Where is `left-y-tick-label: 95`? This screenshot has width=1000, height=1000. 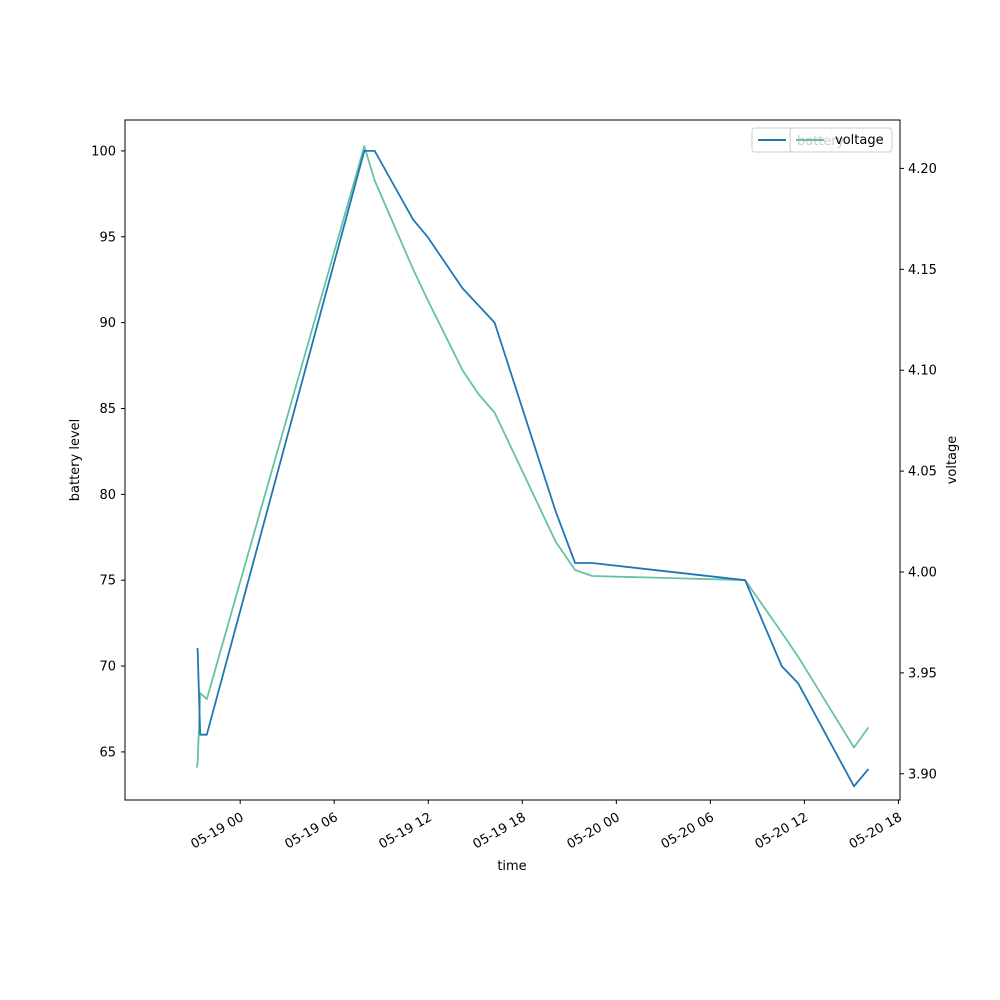 left-y-tick-label: 95 is located at coordinates (107, 237).